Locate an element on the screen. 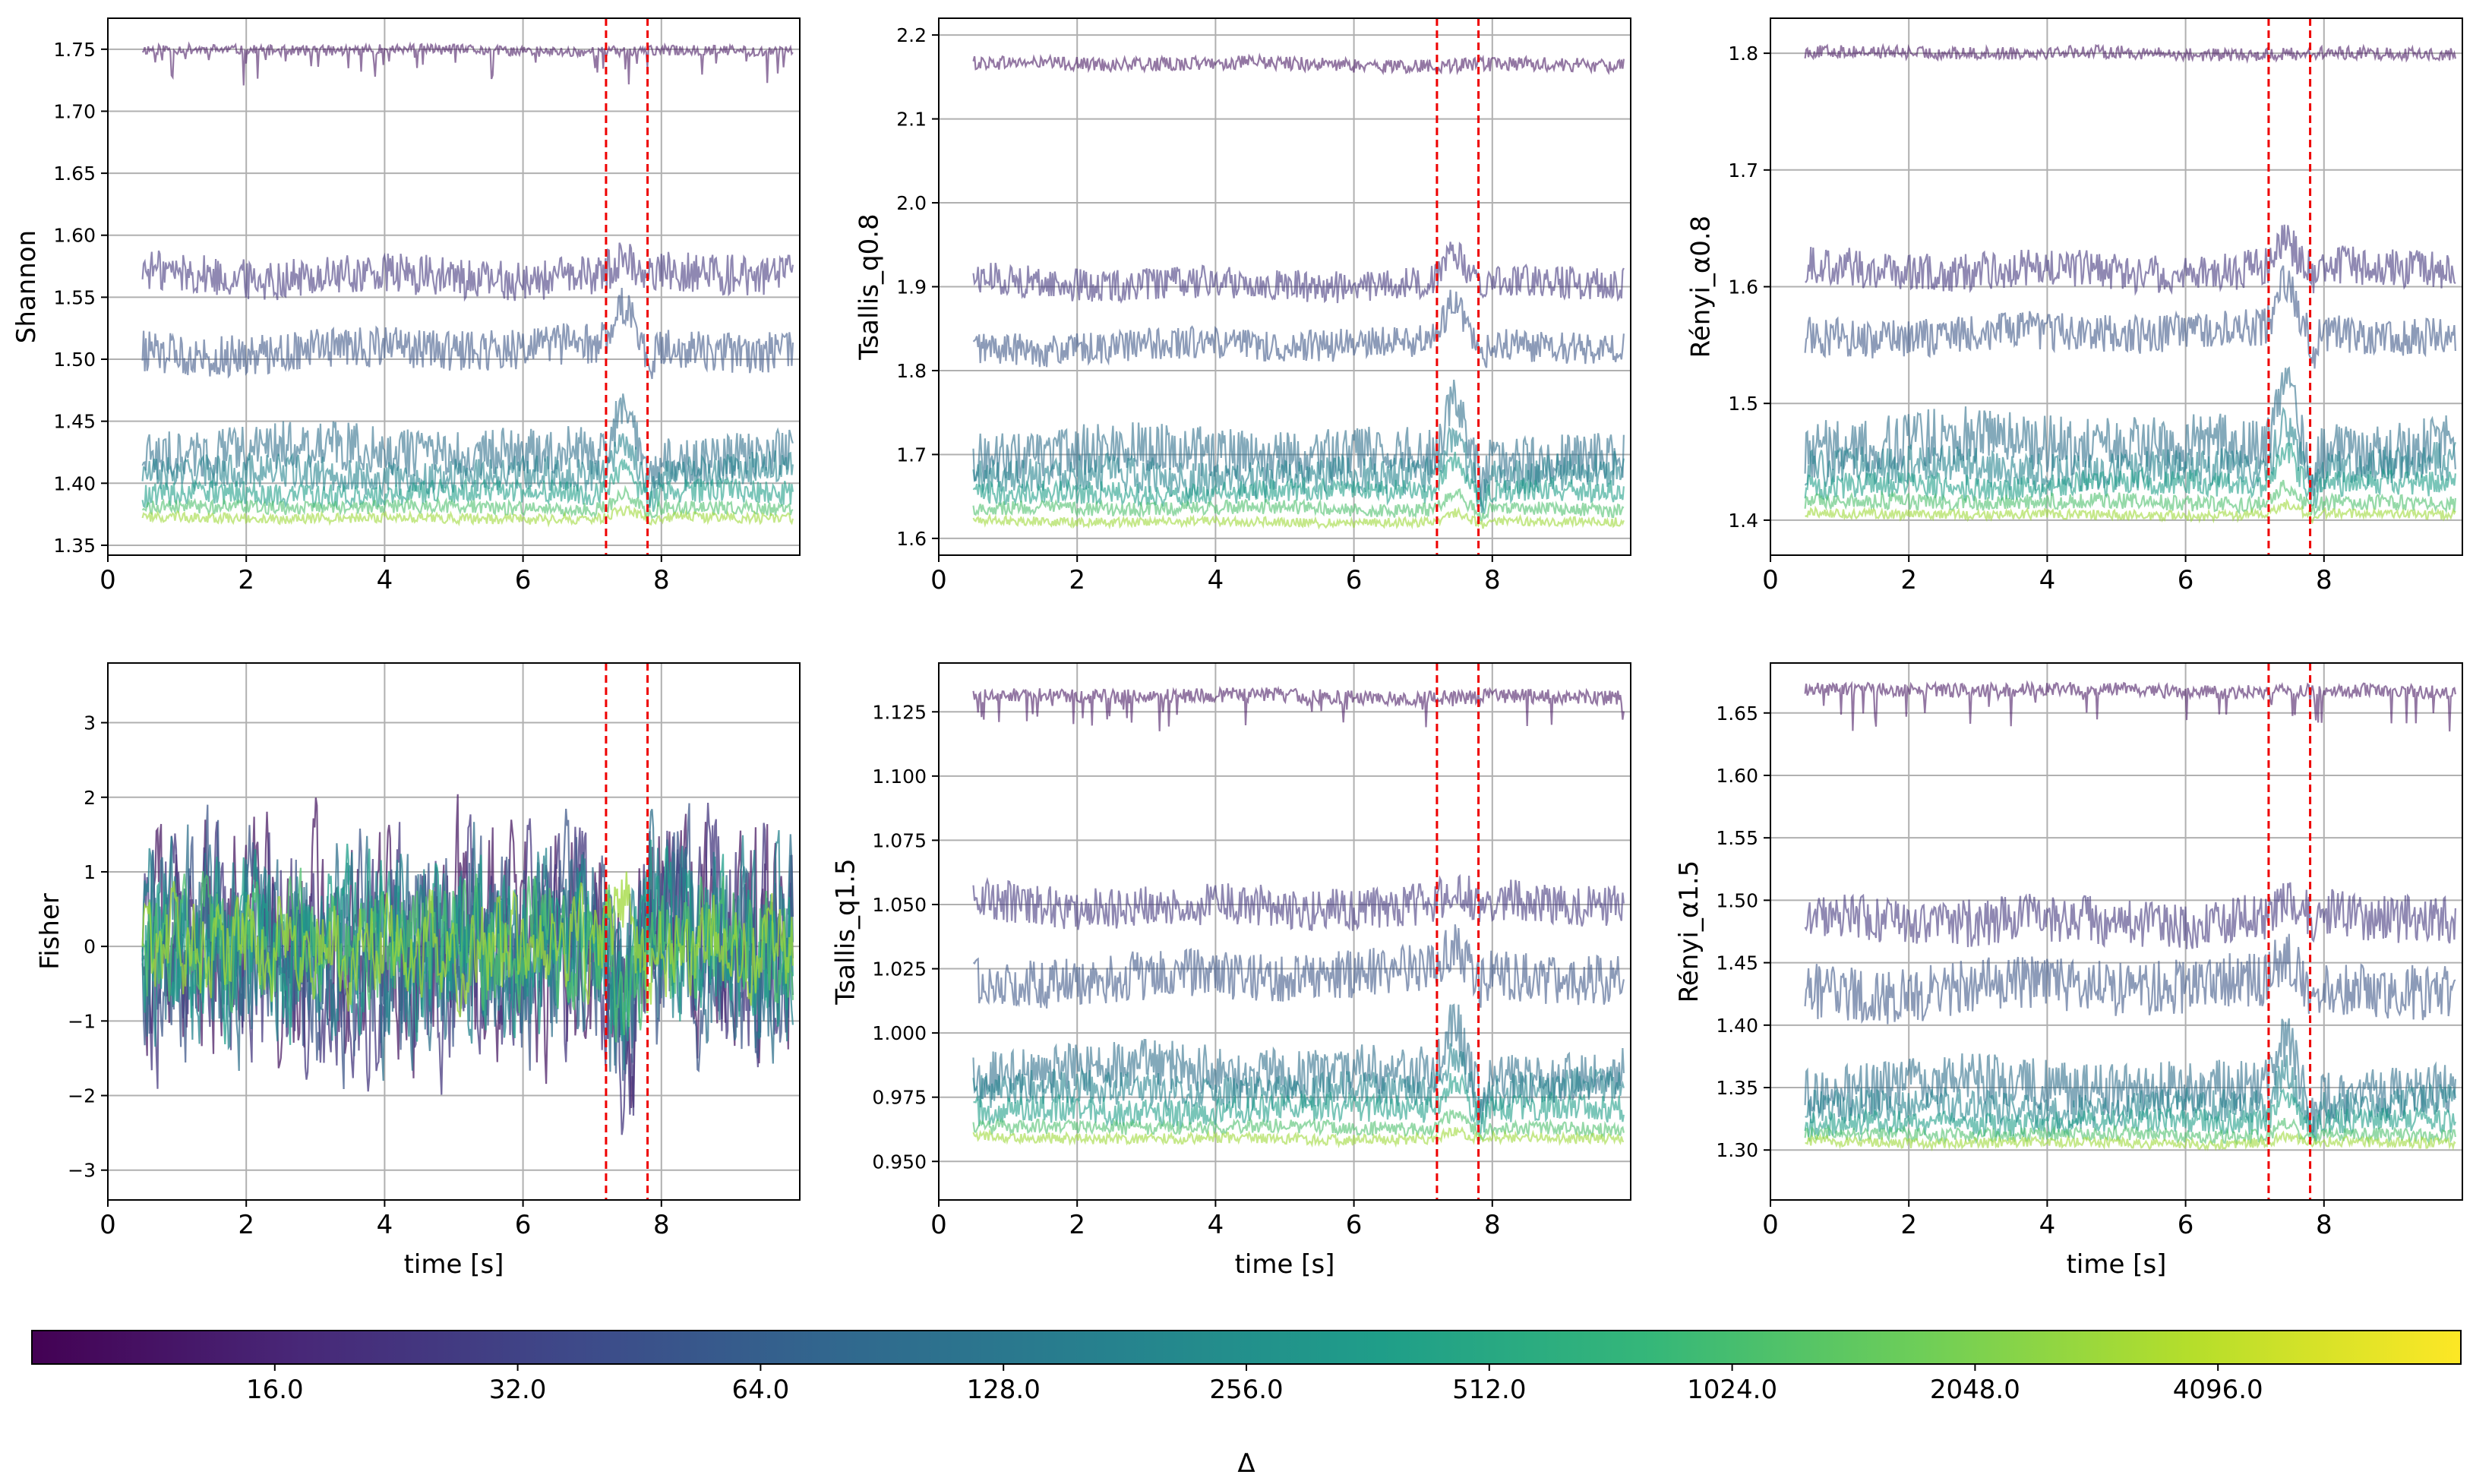  y-tick-label: 1.4 is located at coordinates (1743, 521).